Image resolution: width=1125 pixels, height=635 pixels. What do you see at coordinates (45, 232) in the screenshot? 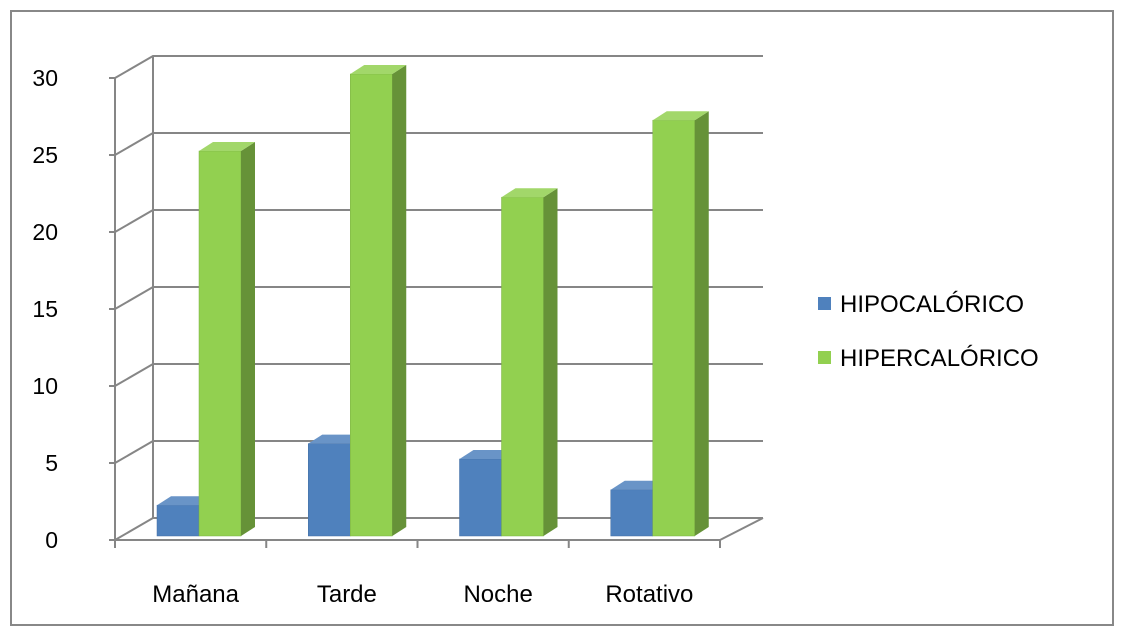
I see `y-tick-label: 20` at bounding box center [45, 232].